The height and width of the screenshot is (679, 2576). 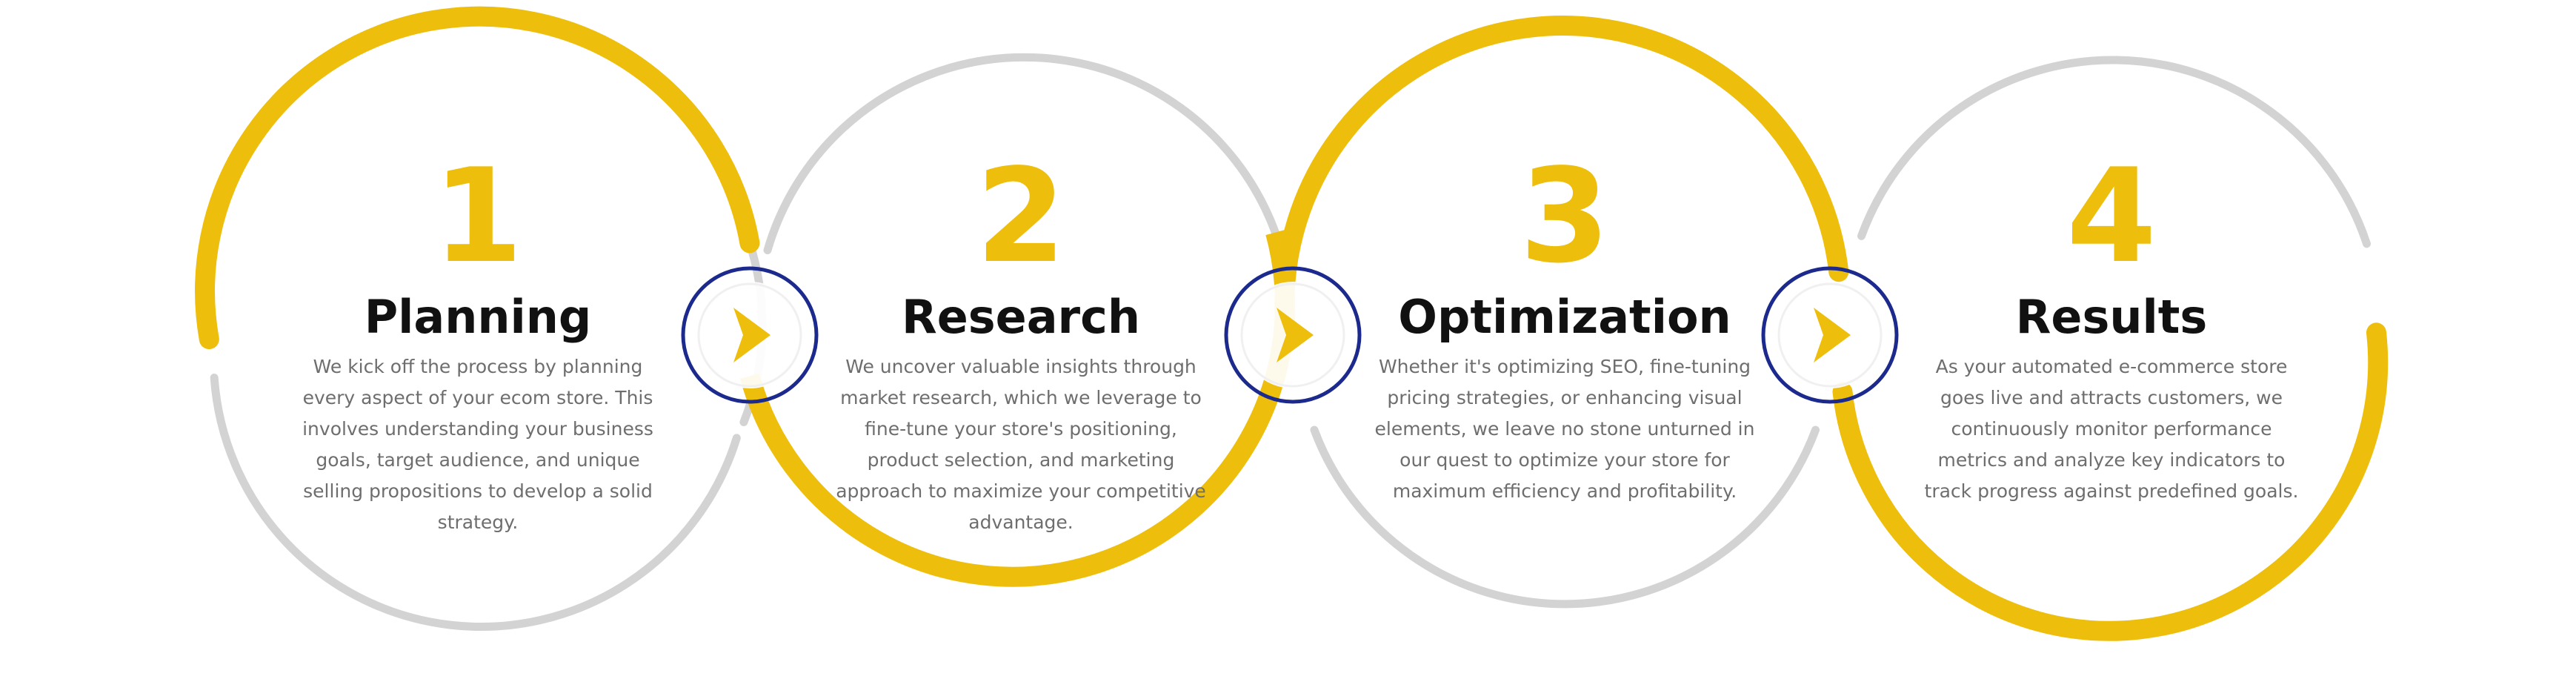 What do you see at coordinates (2111, 317) in the screenshot?
I see `step-4-title: Results` at bounding box center [2111, 317].